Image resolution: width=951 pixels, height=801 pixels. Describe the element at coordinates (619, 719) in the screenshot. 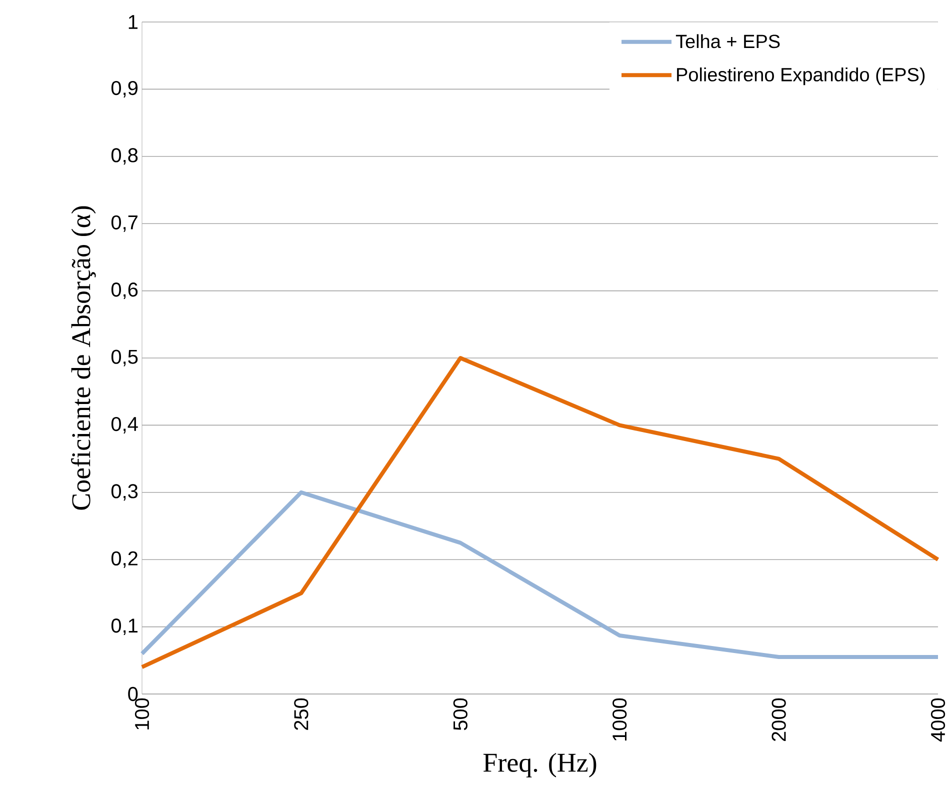

I see `x-tick-label: 1000` at that location.